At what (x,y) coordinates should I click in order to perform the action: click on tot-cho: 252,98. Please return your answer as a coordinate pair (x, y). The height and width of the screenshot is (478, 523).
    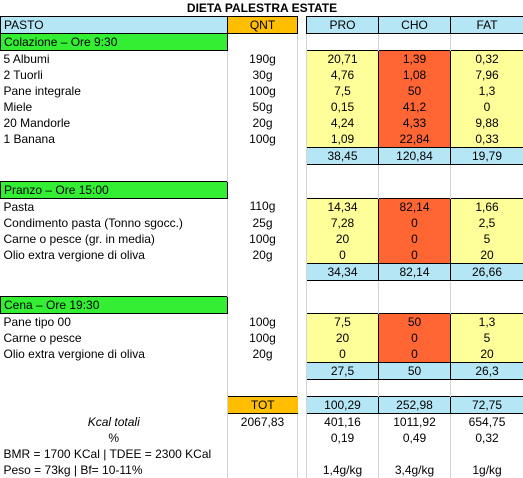
    Looking at the image, I should click on (415, 405).